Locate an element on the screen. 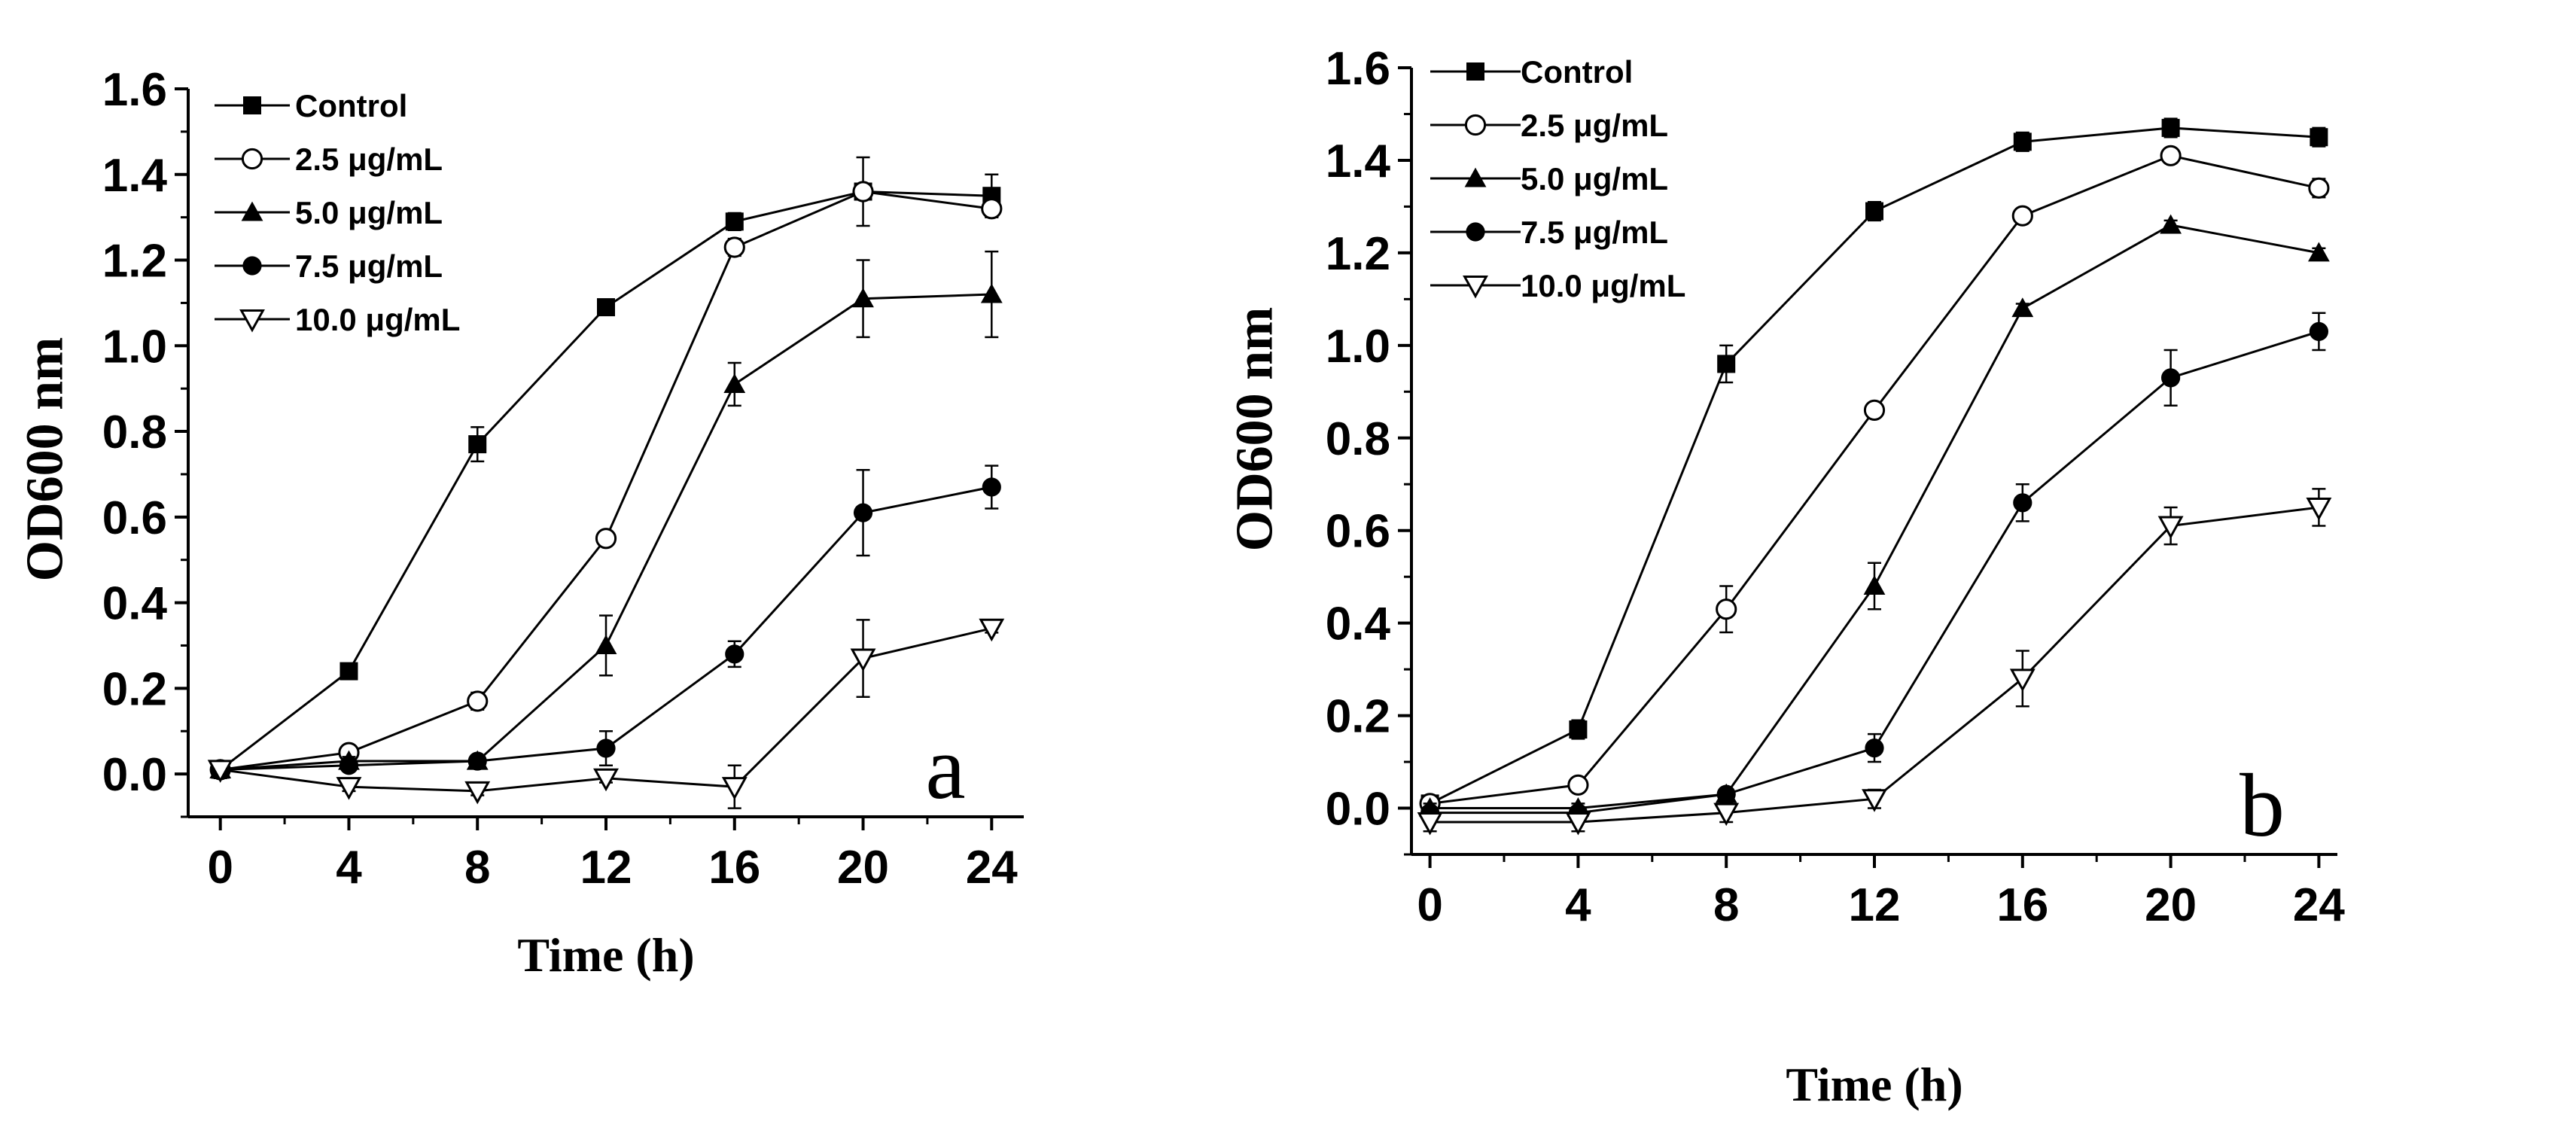  panel-a-legend-entry: 7.5 μg/mL is located at coordinates (329, 266).